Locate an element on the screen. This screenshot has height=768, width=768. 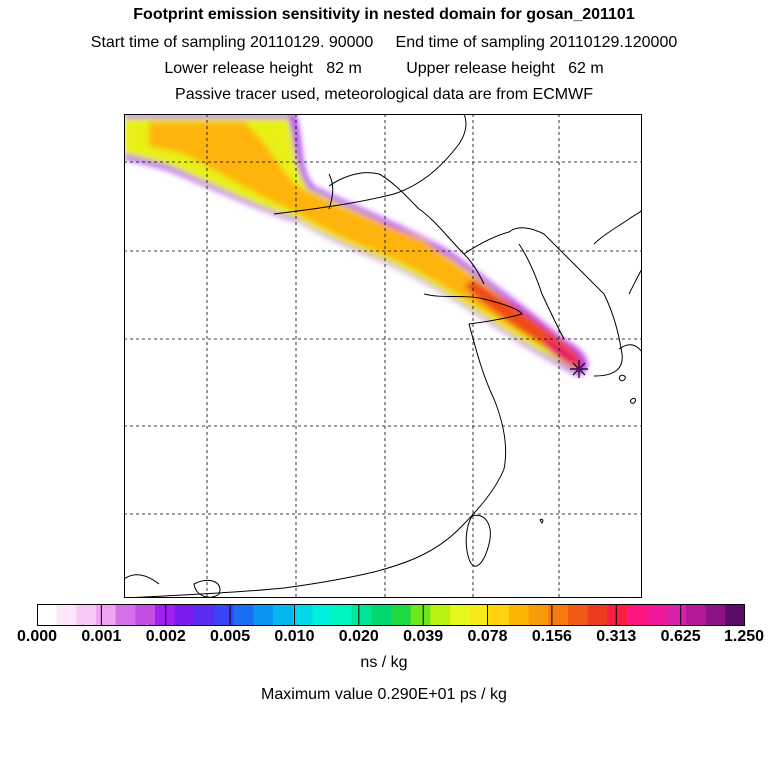
colorbar-frame is located at coordinates (391, 615).